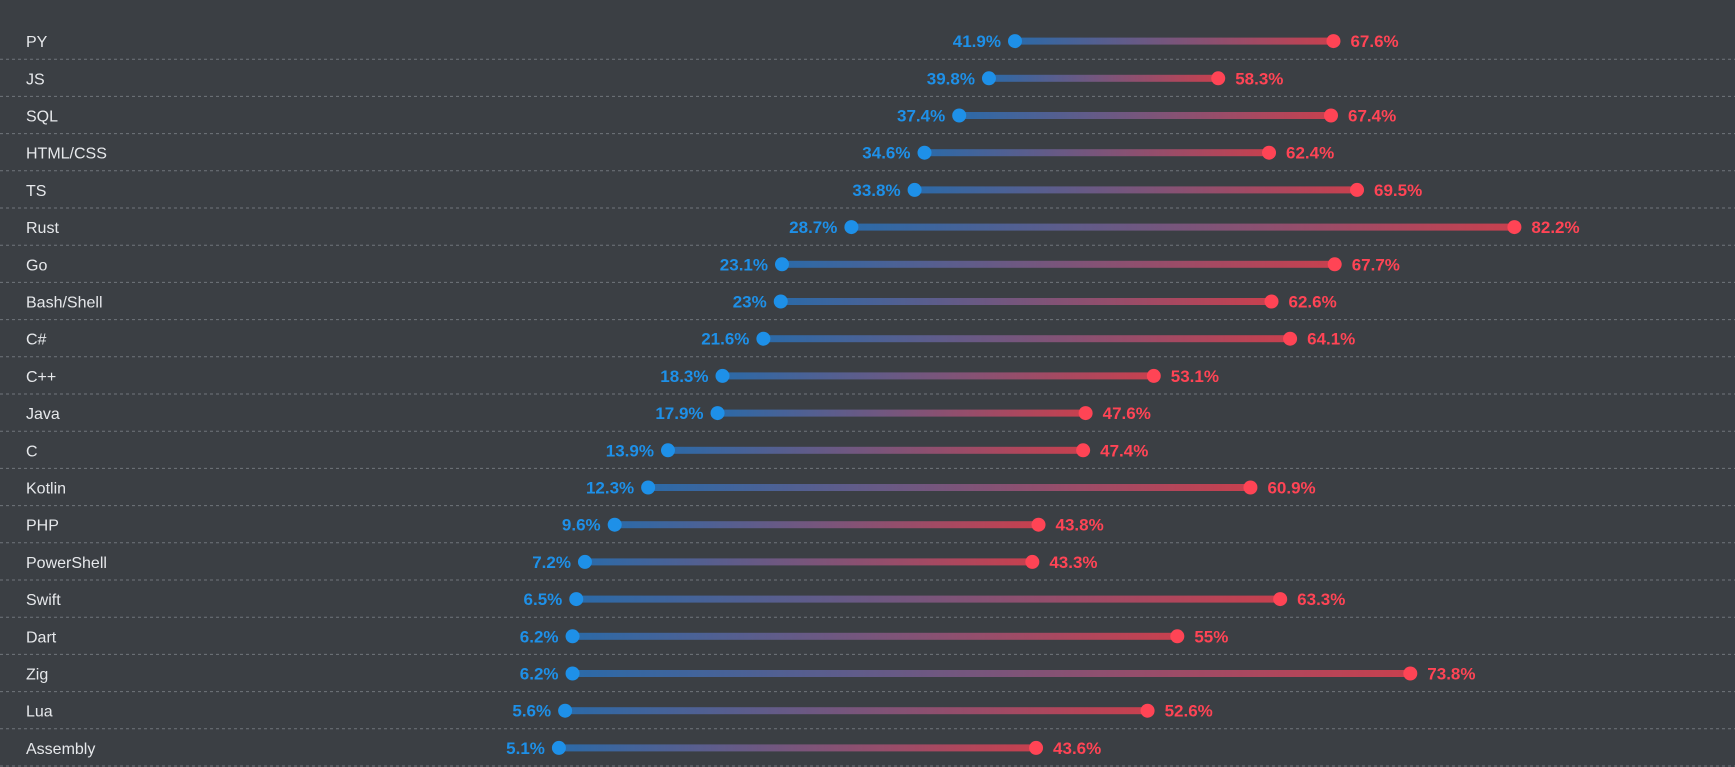 The width and height of the screenshot is (1735, 767). Describe the element at coordinates (610, 488) in the screenshot. I see `low-value-label: 12.3%` at that location.